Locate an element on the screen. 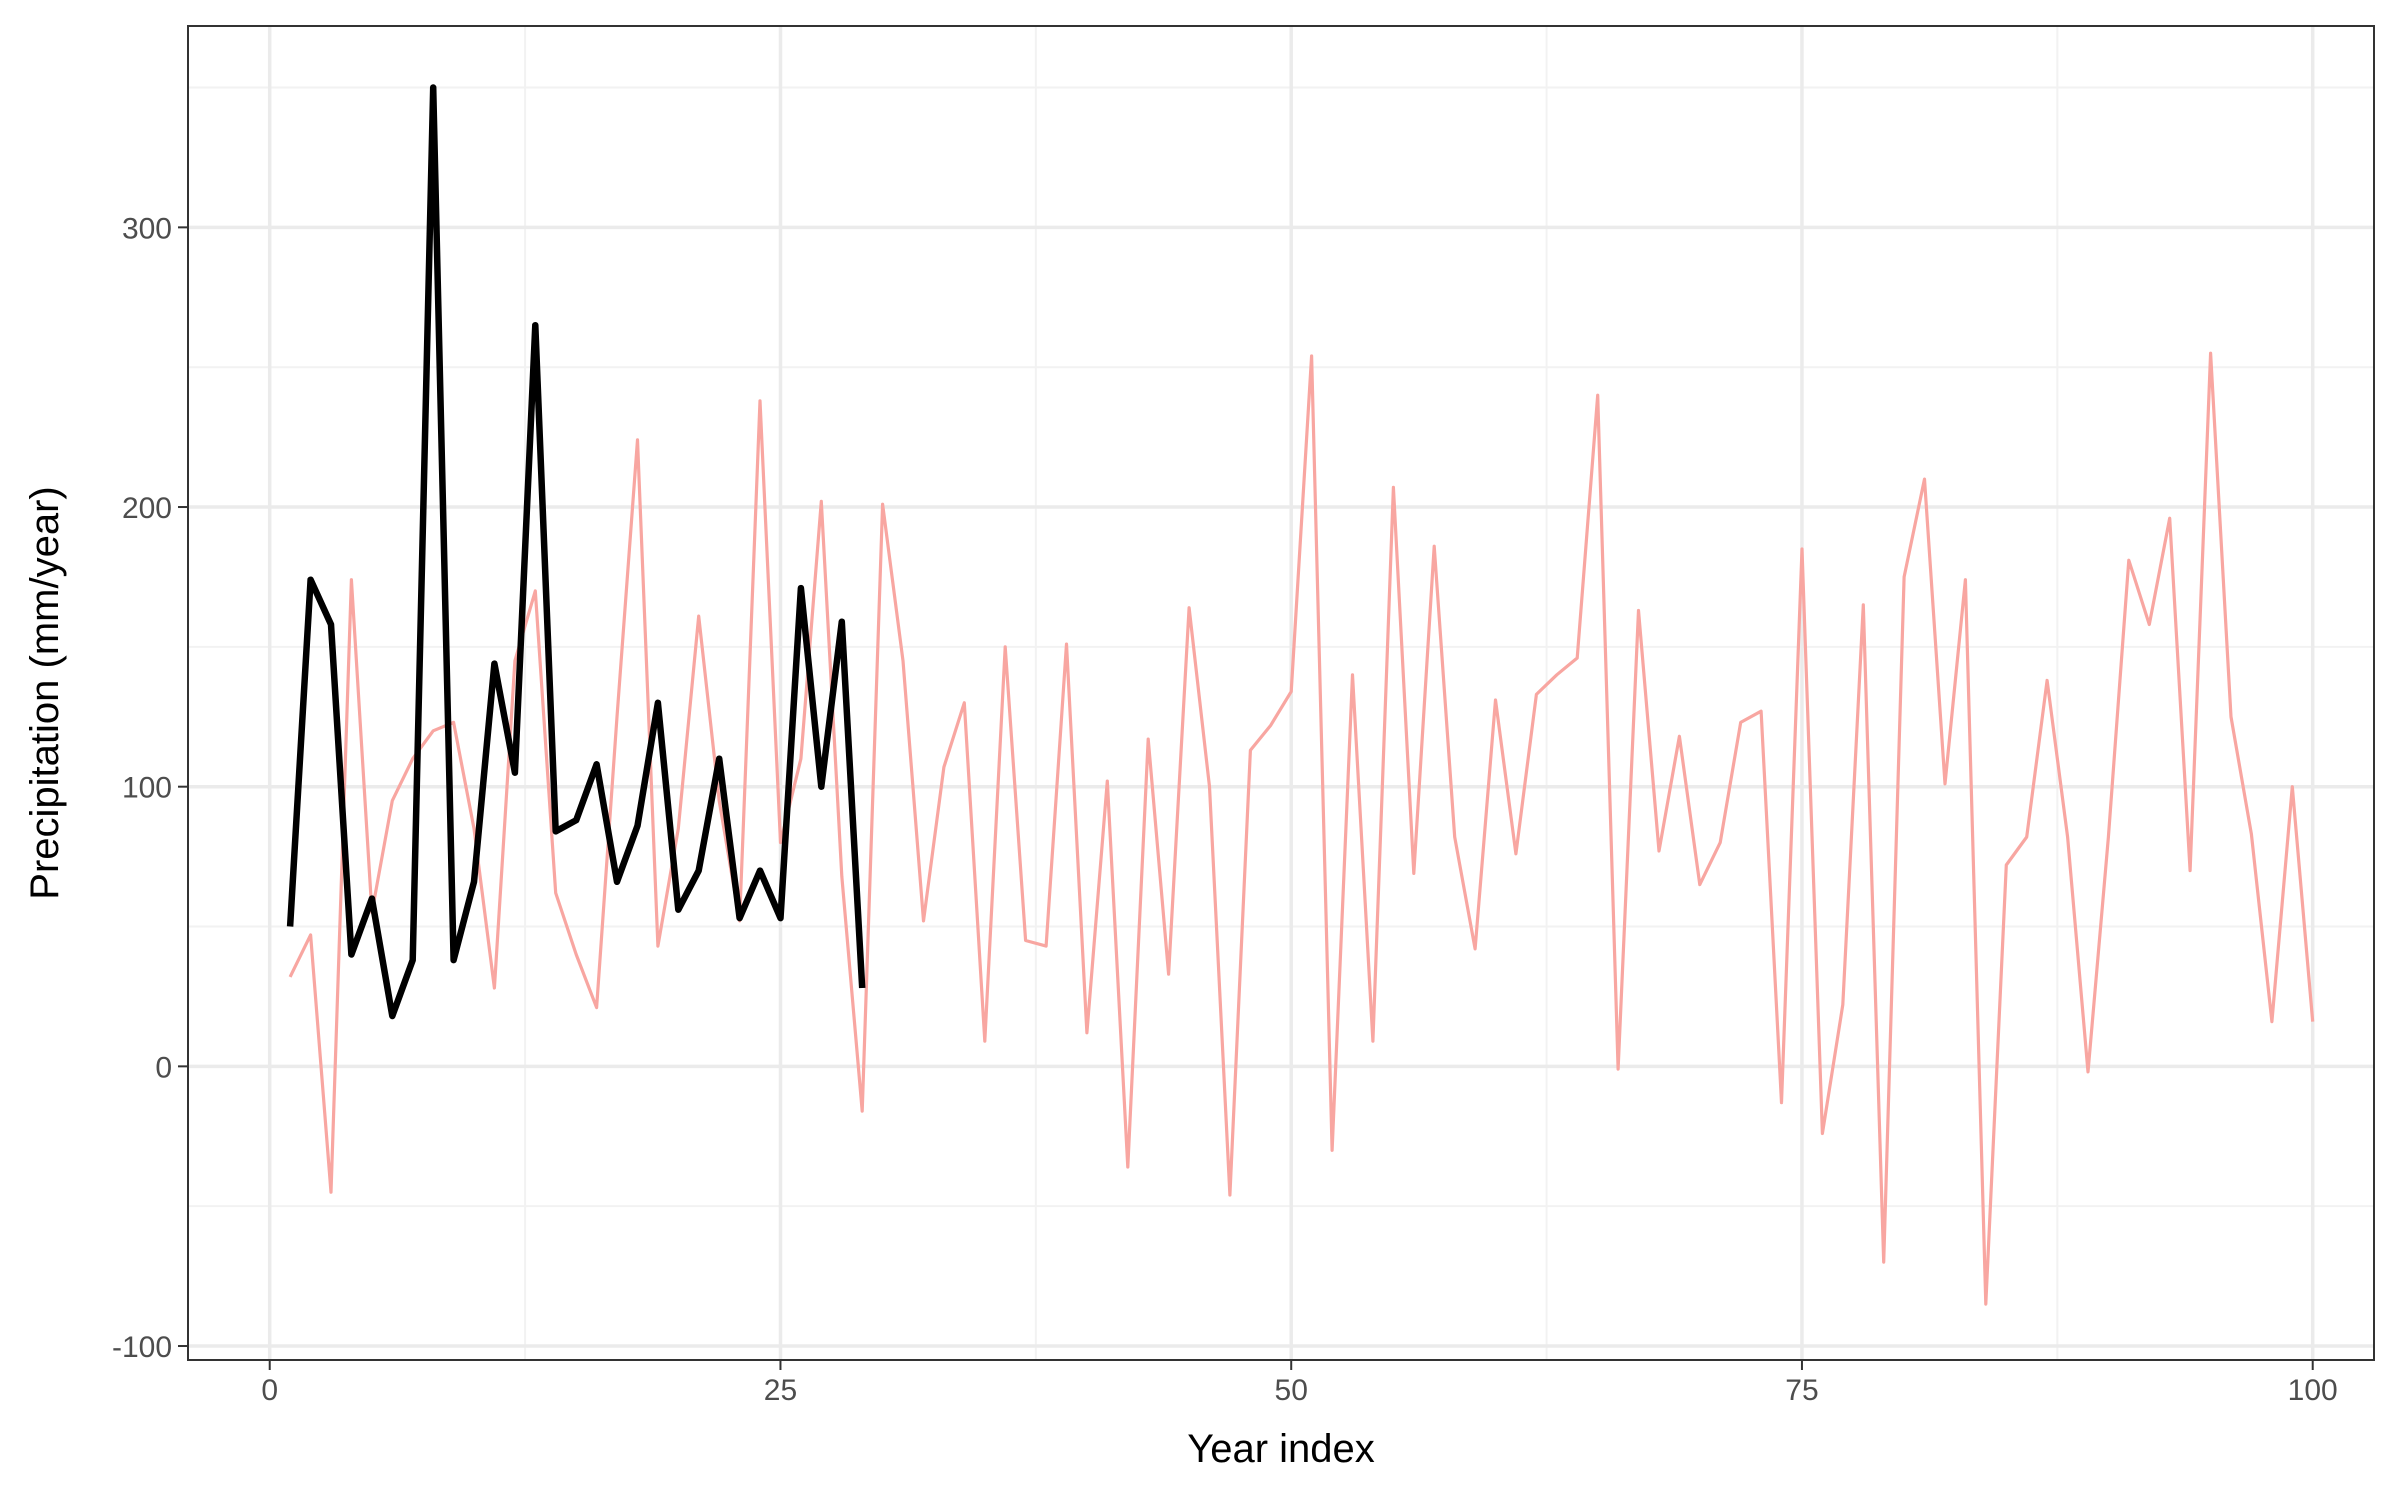 Image resolution: width=2400 pixels, height=1500 pixels. y-tick-label: -100 is located at coordinates (142, 1347).